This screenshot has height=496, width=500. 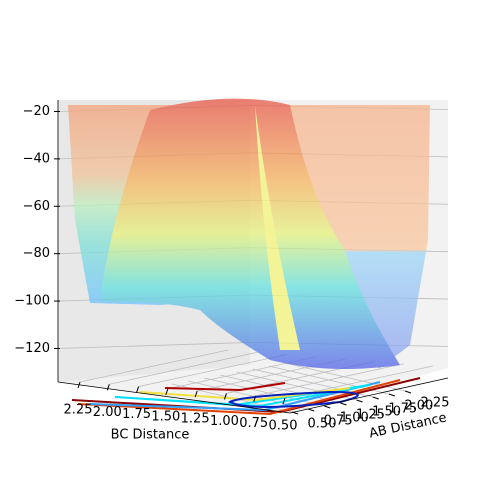 I want to click on y-tick-label: 1.75, so click(x=402, y=409).